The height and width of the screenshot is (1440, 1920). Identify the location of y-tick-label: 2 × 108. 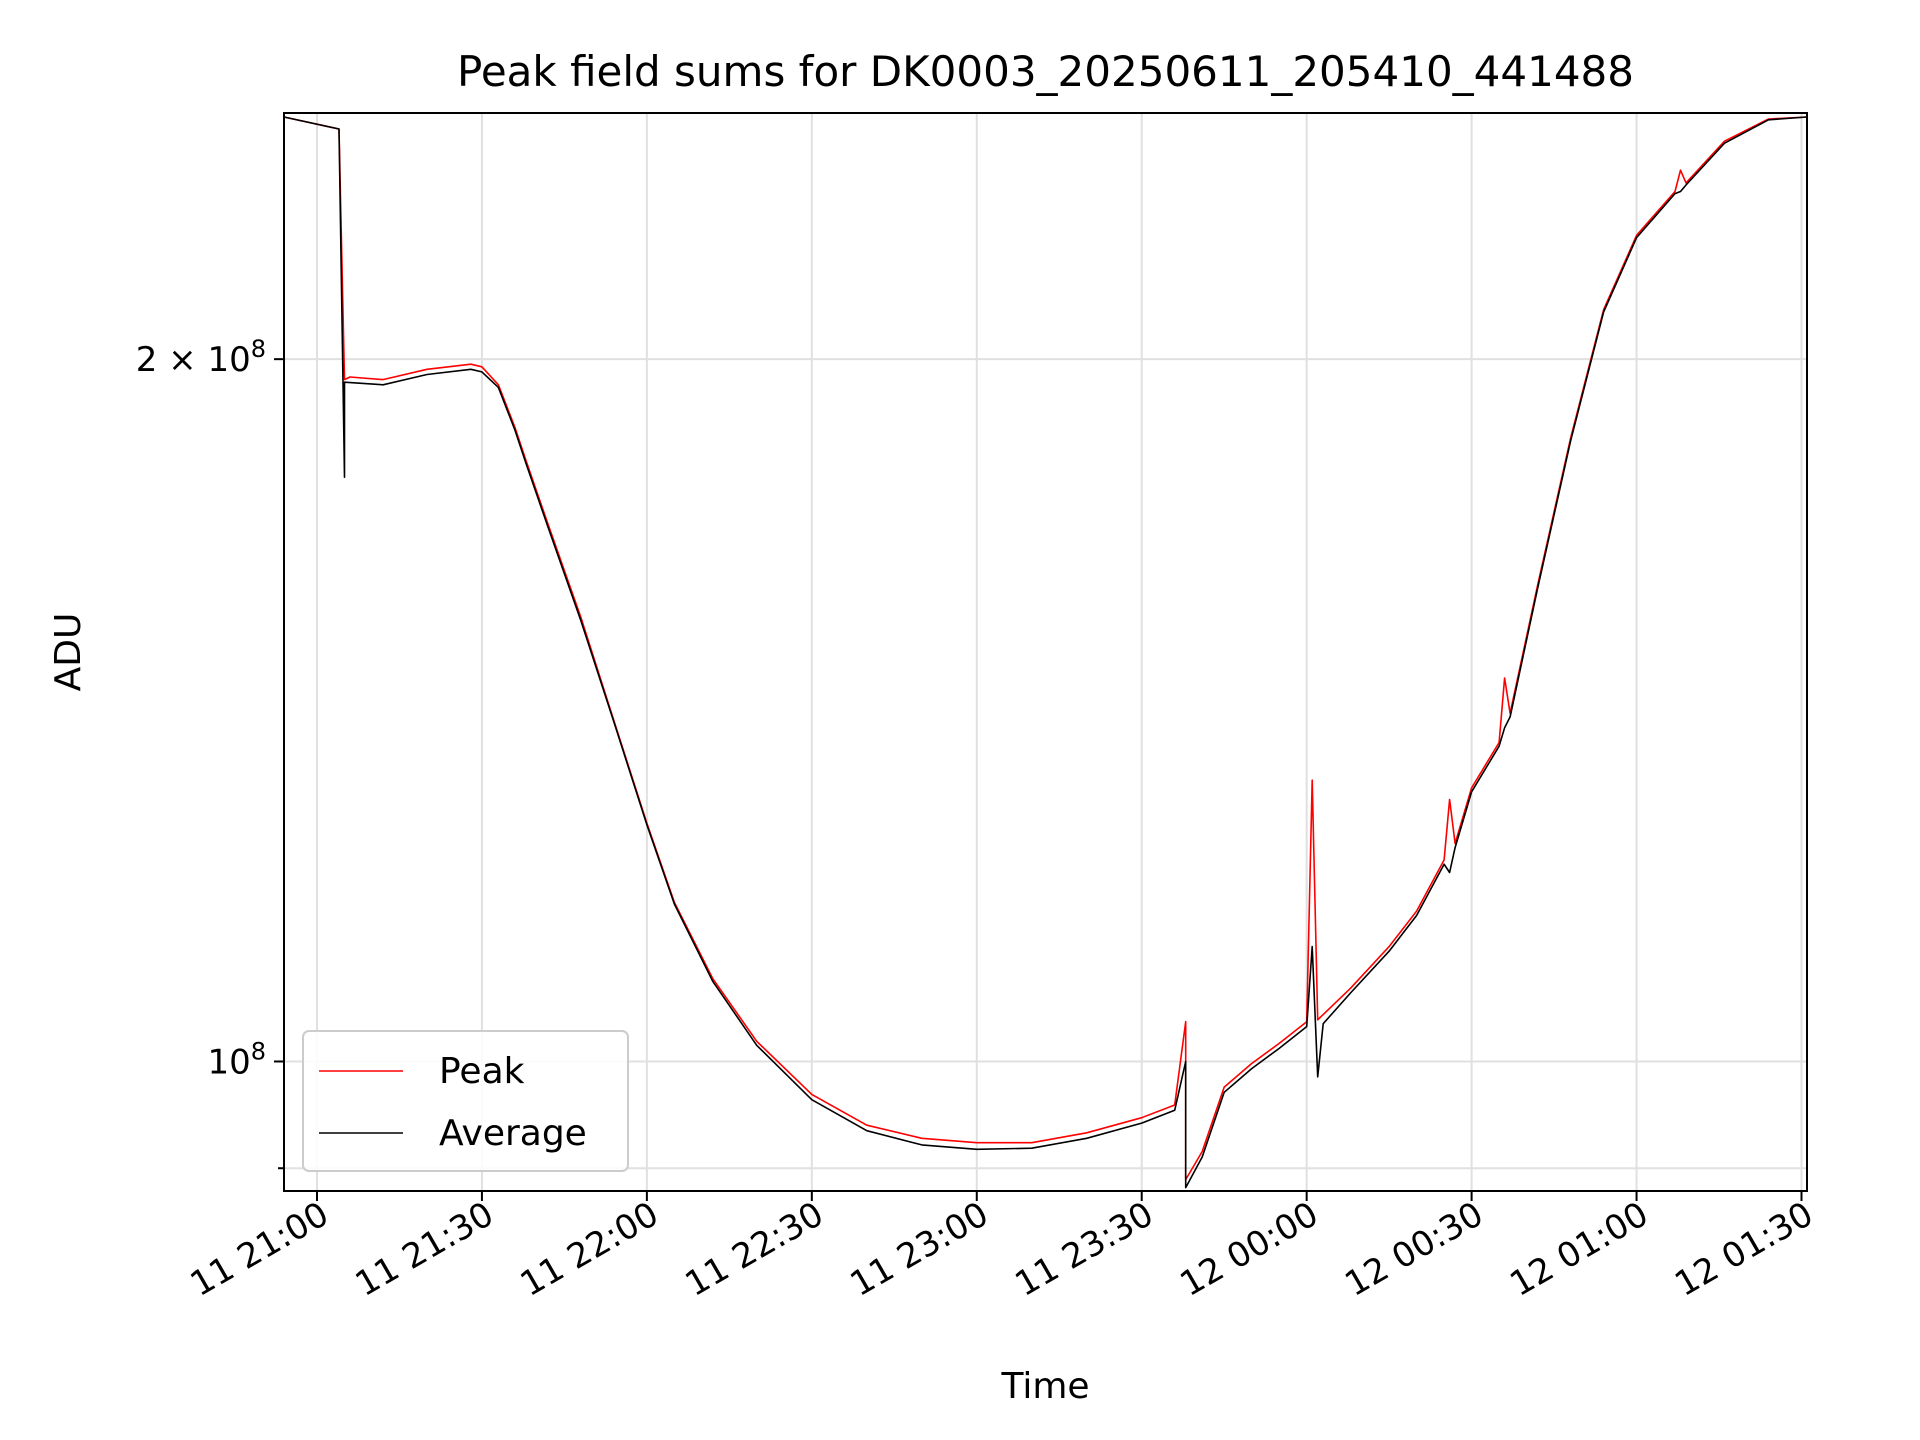
(201, 357).